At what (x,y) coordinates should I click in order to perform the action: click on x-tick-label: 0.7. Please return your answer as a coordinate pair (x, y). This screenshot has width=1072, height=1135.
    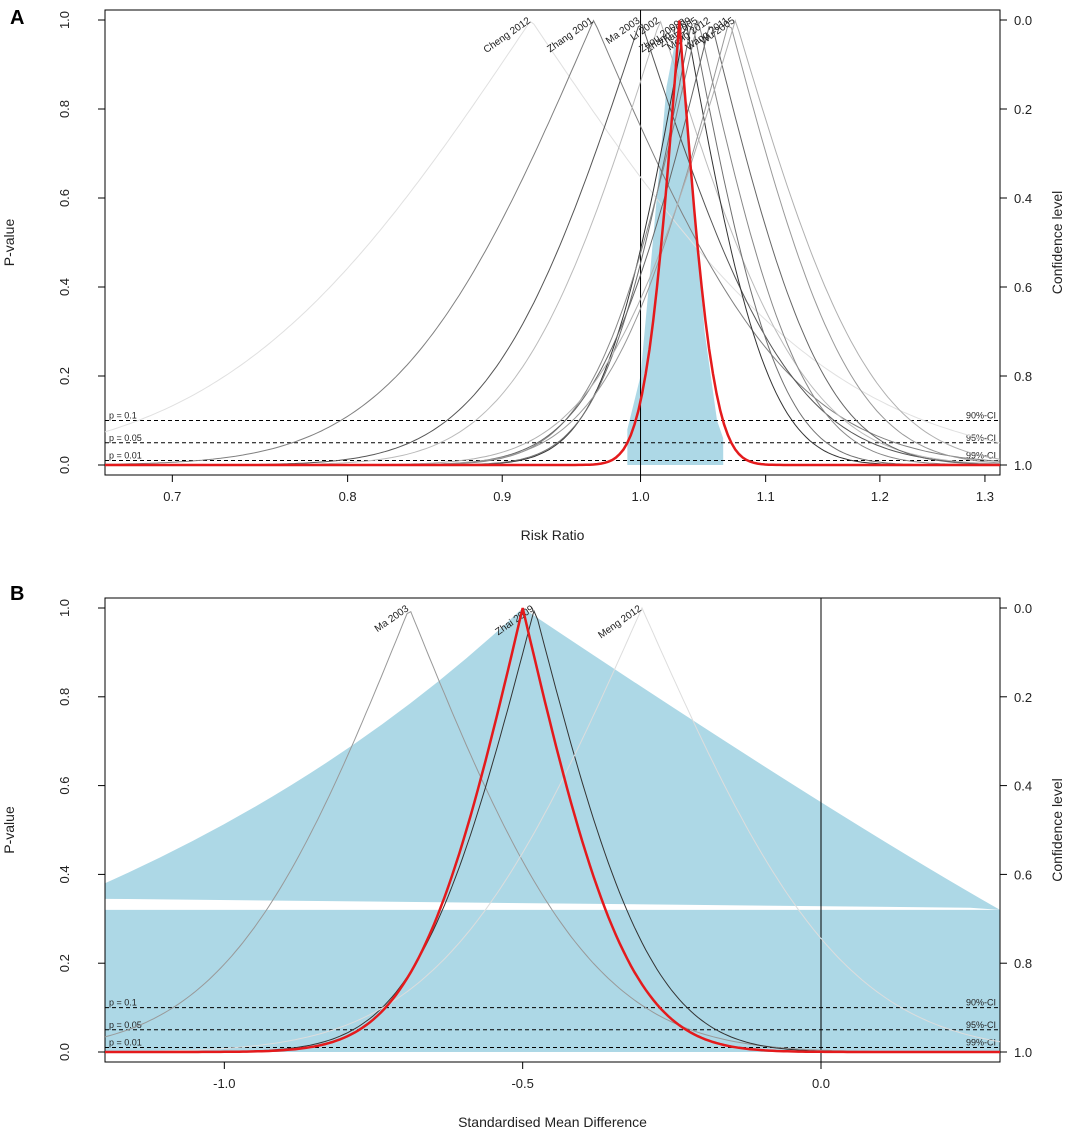
    Looking at the image, I should click on (172, 496).